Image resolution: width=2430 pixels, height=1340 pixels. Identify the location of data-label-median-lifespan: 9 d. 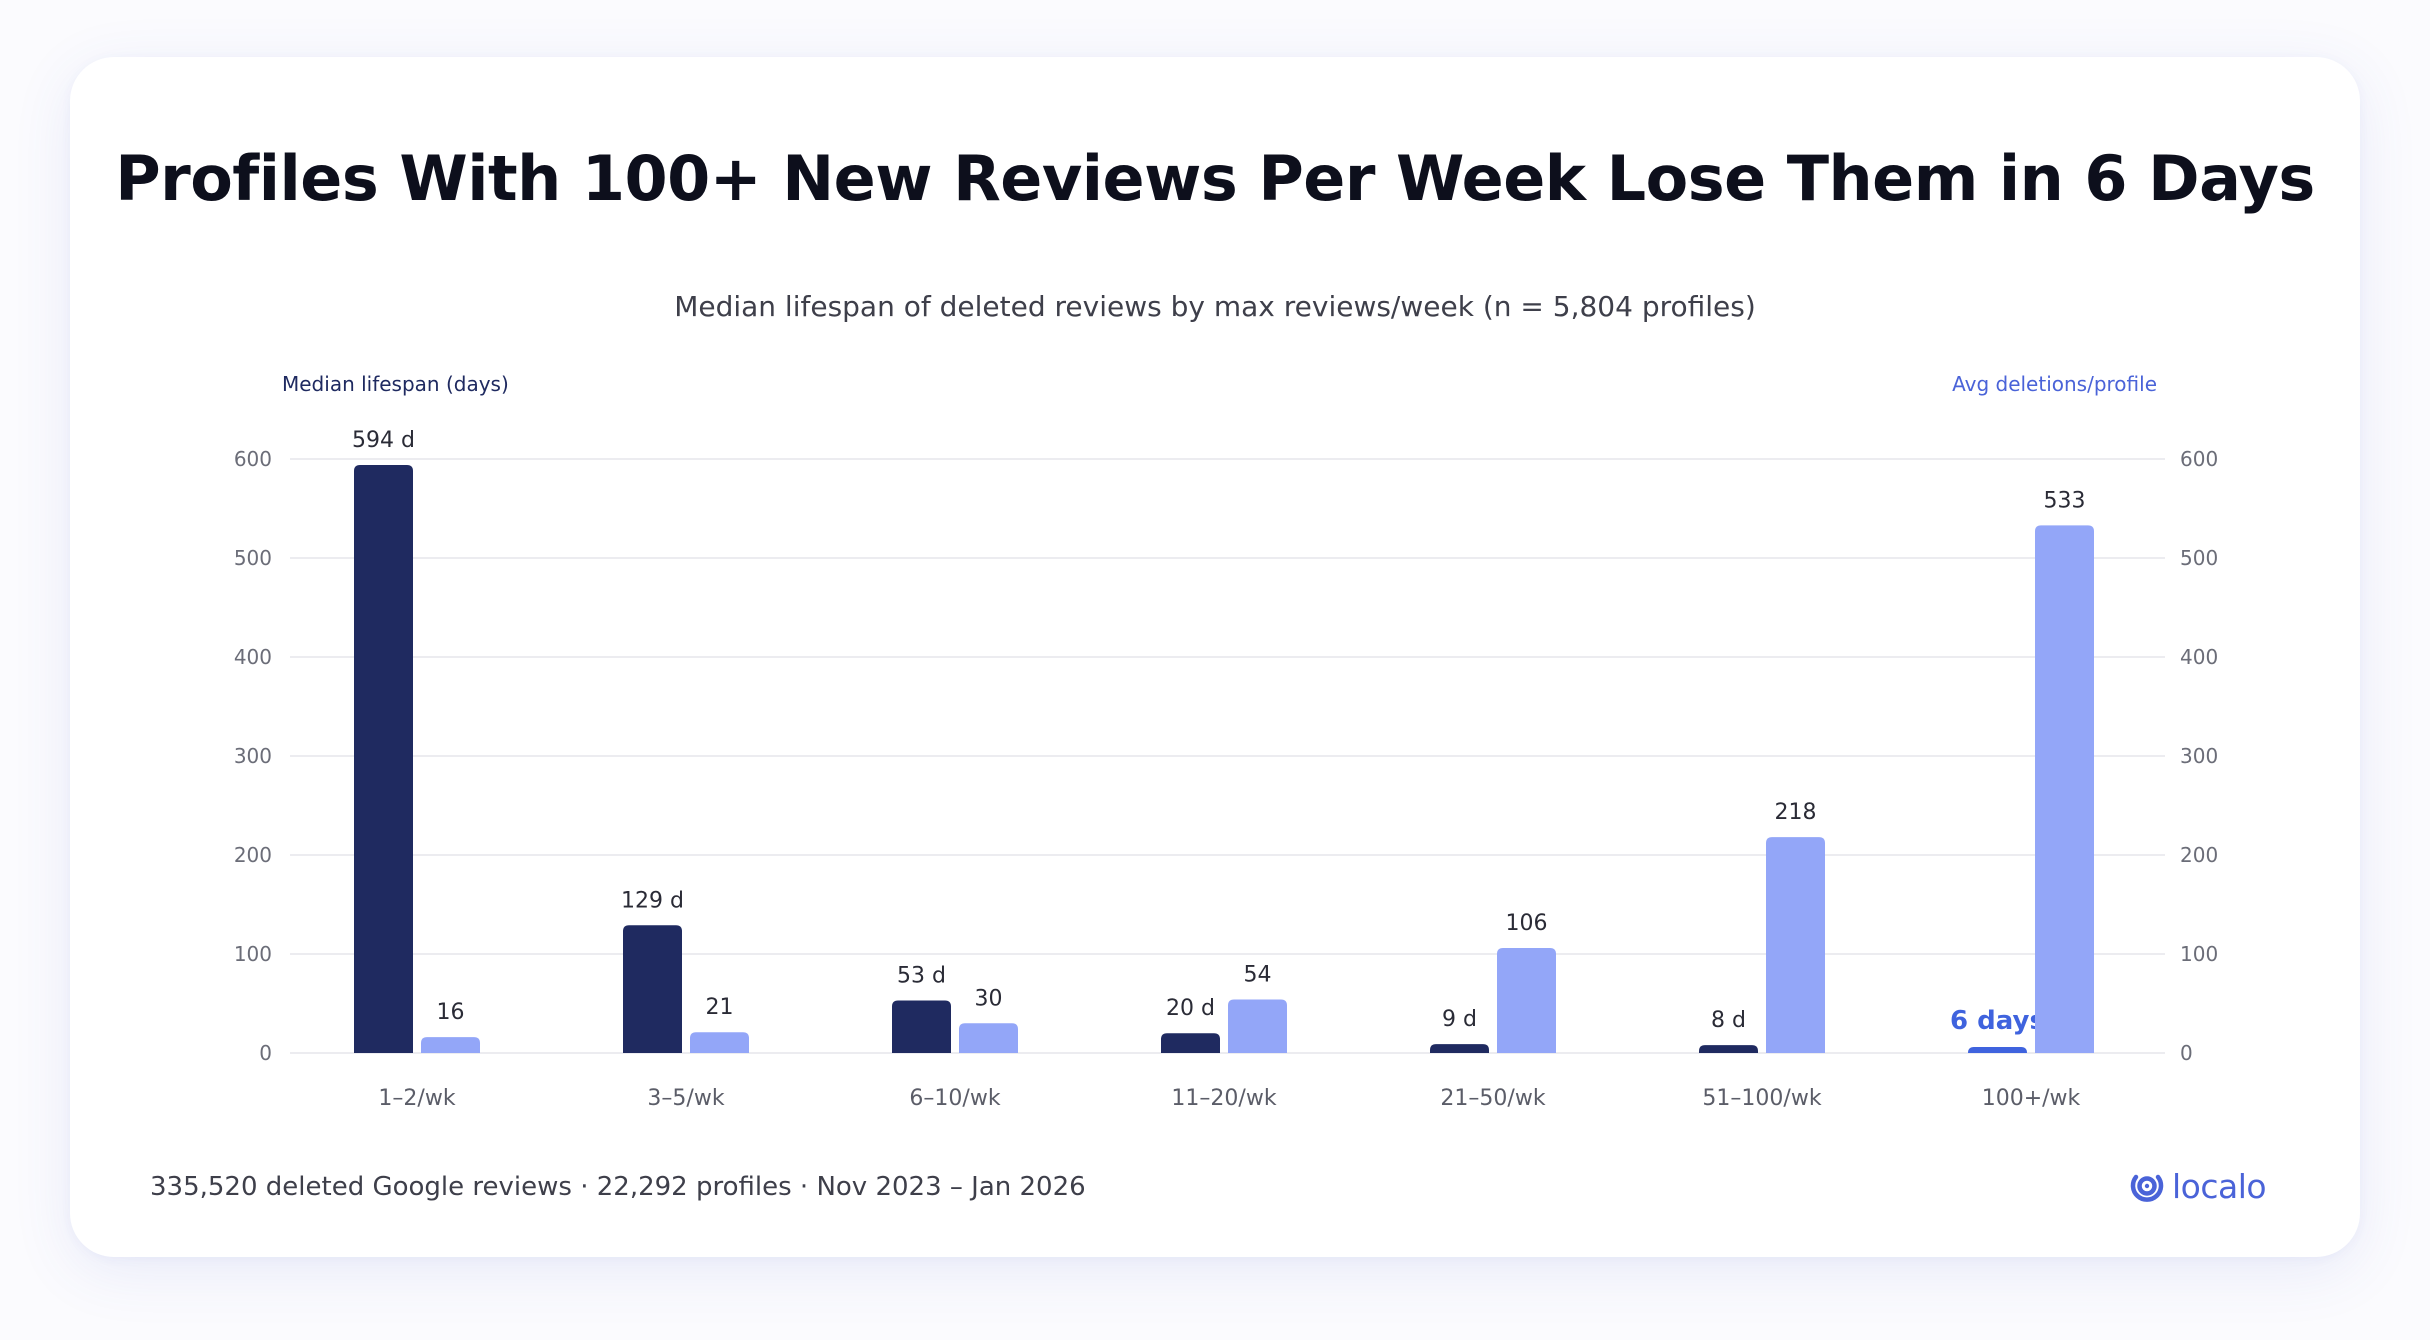
(1459, 1019).